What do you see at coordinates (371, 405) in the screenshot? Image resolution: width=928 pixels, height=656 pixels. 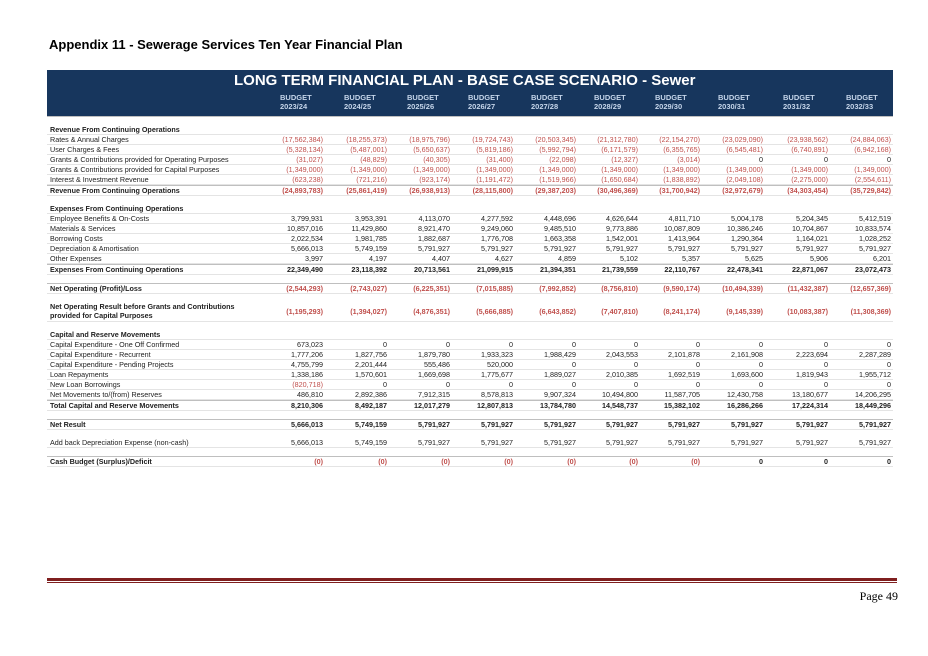 I see `value-cell: 8,492,187` at bounding box center [371, 405].